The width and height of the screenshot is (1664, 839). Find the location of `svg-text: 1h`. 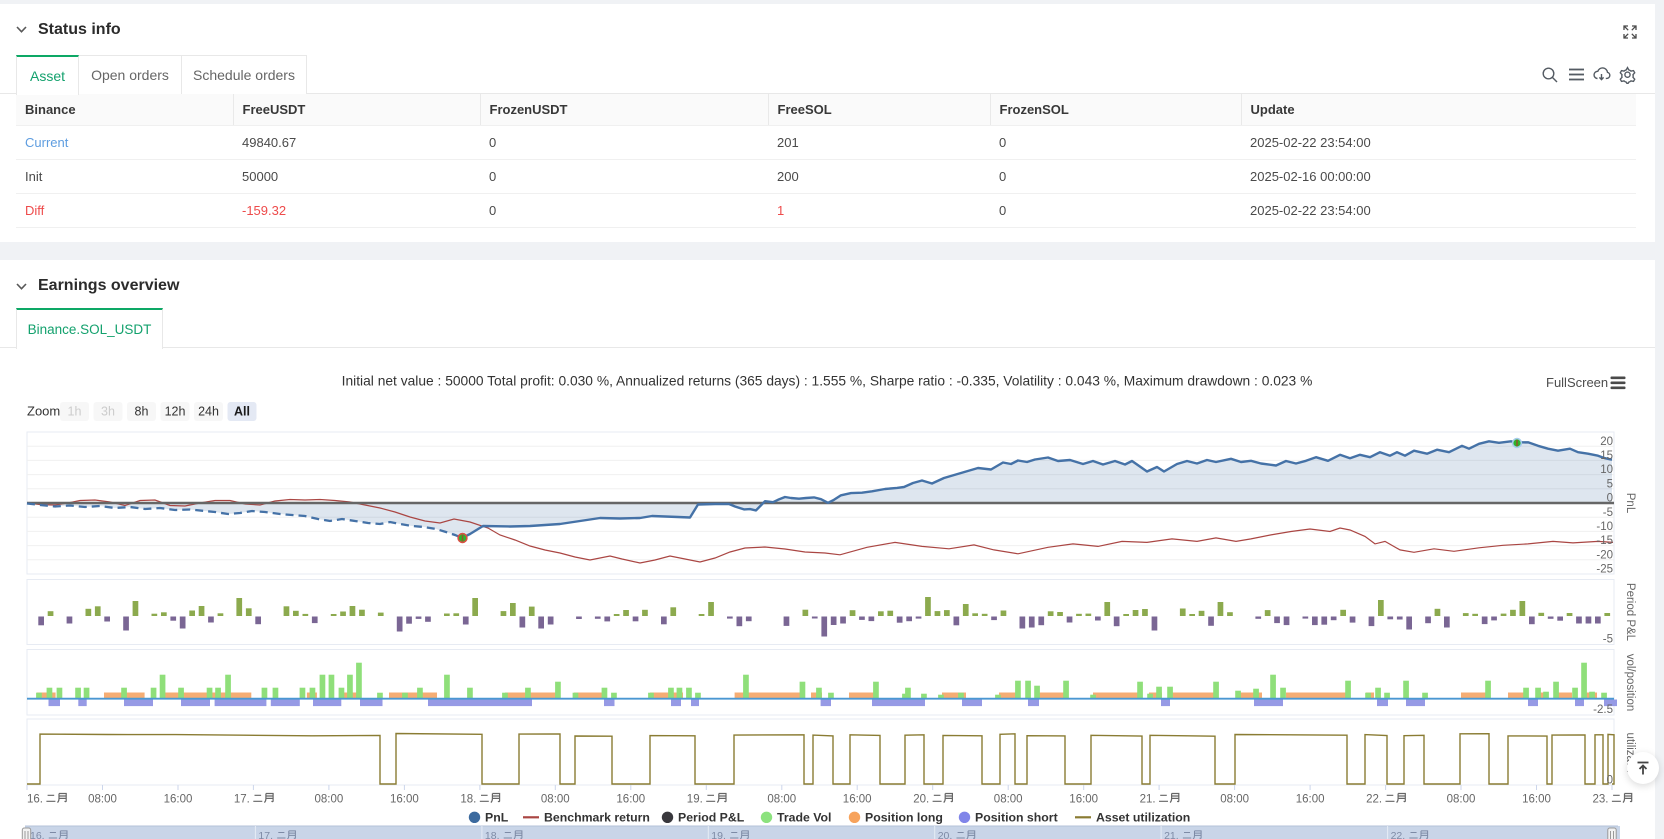

svg-text: 1h is located at coordinates (75, 412).